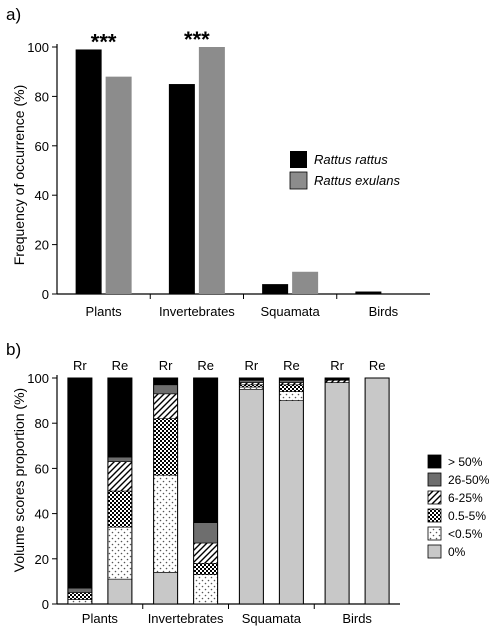 The height and width of the screenshot is (627, 495). I want to click on legend-swatch-rattus-rattus, so click(298, 159).